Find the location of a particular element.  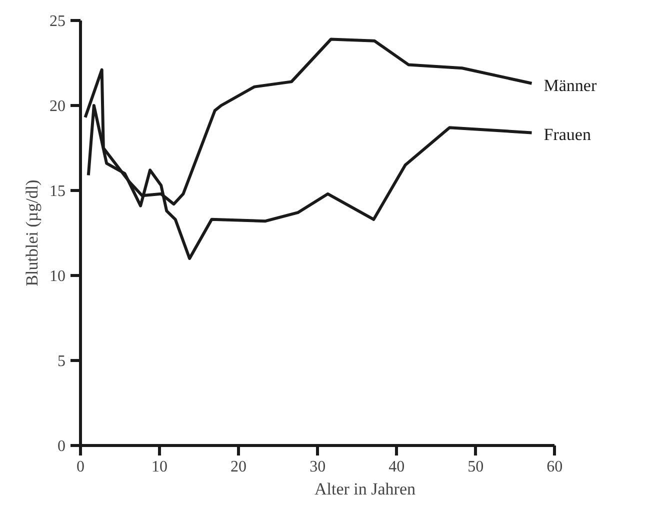

y-tick-label: 25 is located at coordinates (58, 21).